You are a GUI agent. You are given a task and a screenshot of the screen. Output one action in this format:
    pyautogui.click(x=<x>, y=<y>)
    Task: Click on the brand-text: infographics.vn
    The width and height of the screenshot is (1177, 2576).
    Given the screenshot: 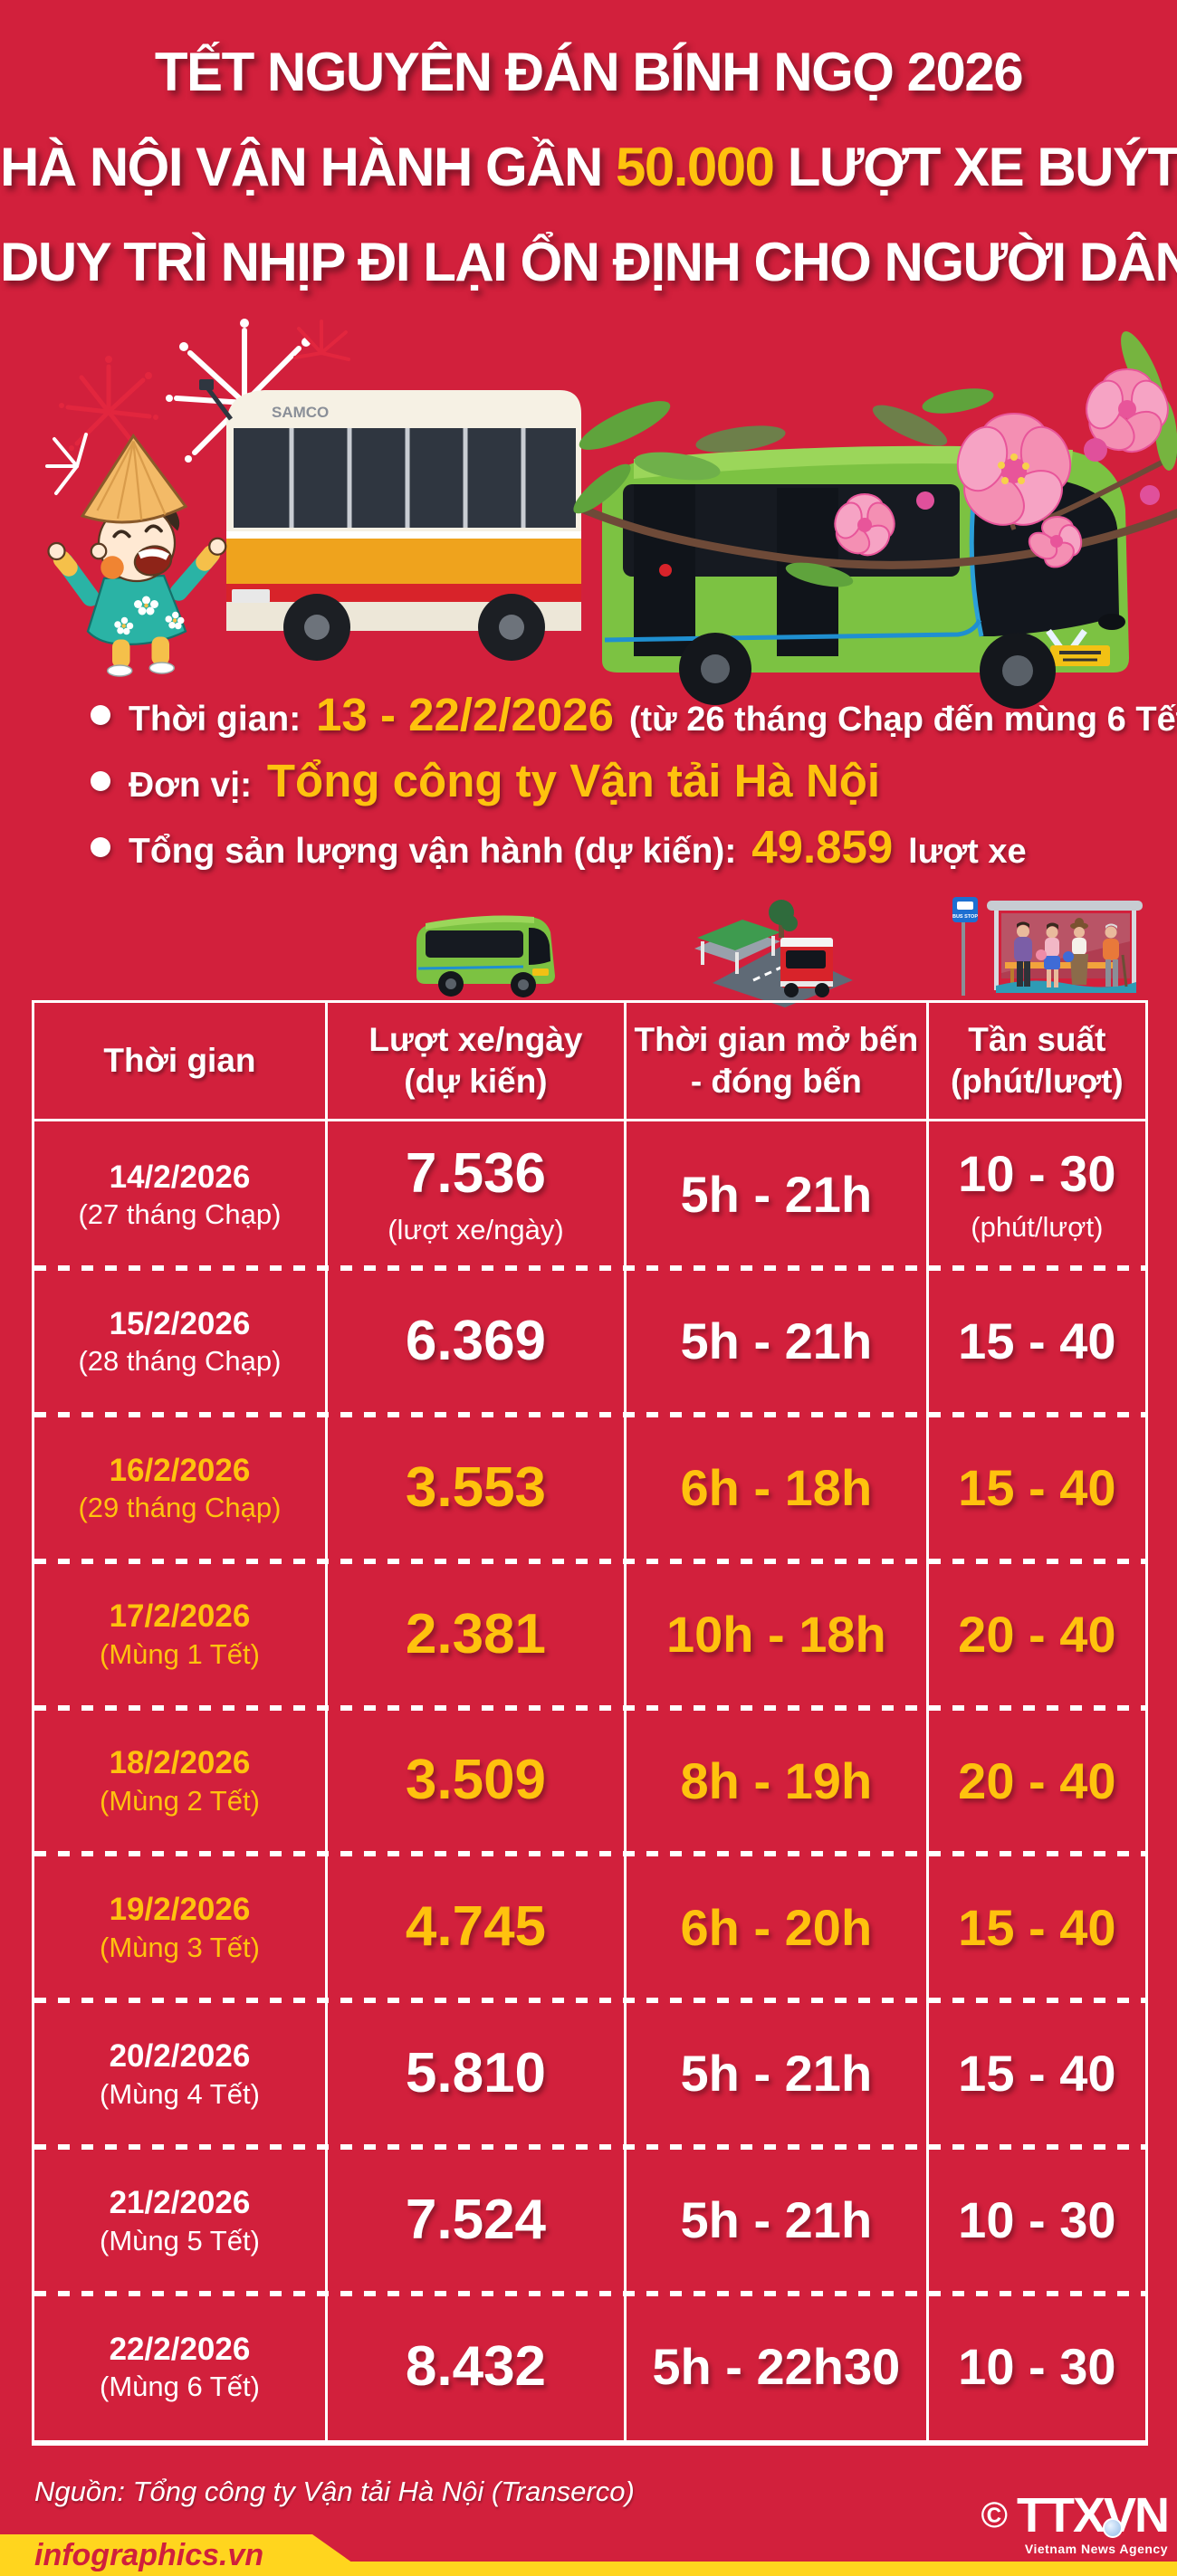 What is the action you would take?
    pyautogui.click(x=149, y=2555)
    